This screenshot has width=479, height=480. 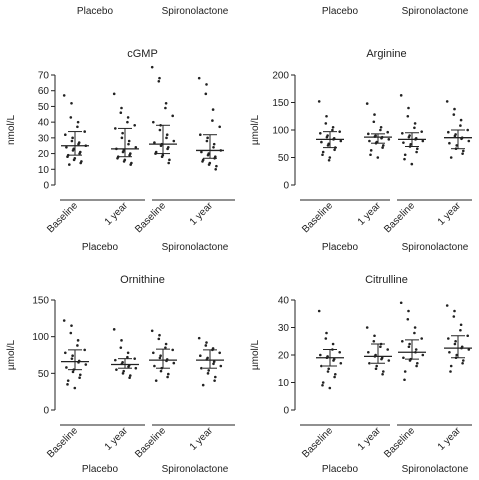 What do you see at coordinates (44, 76) in the screenshot?
I see `y-tick-label: 70` at bounding box center [44, 76].